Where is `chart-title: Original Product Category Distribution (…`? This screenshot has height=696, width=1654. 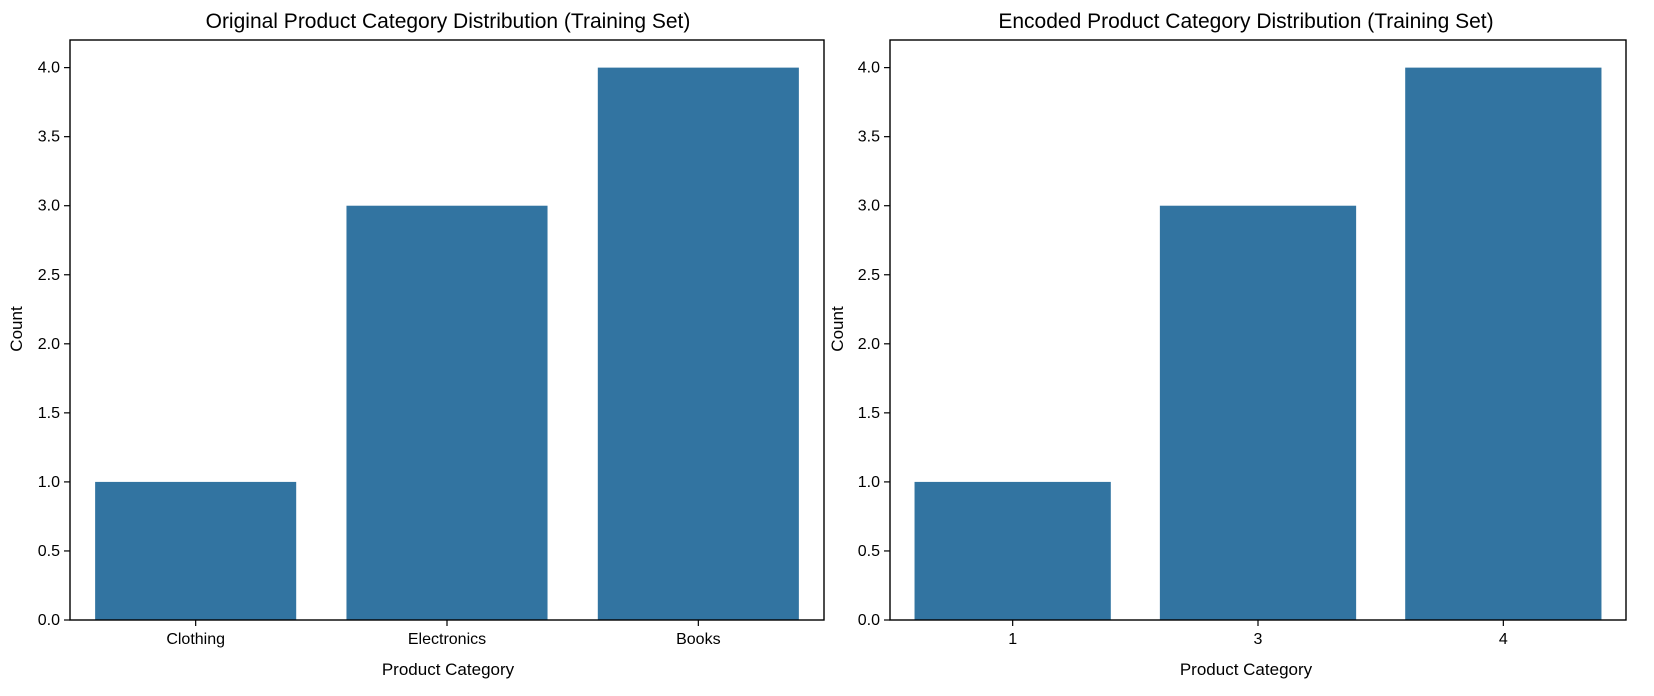
chart-title: Original Product Category Distribution (… is located at coordinates (448, 21).